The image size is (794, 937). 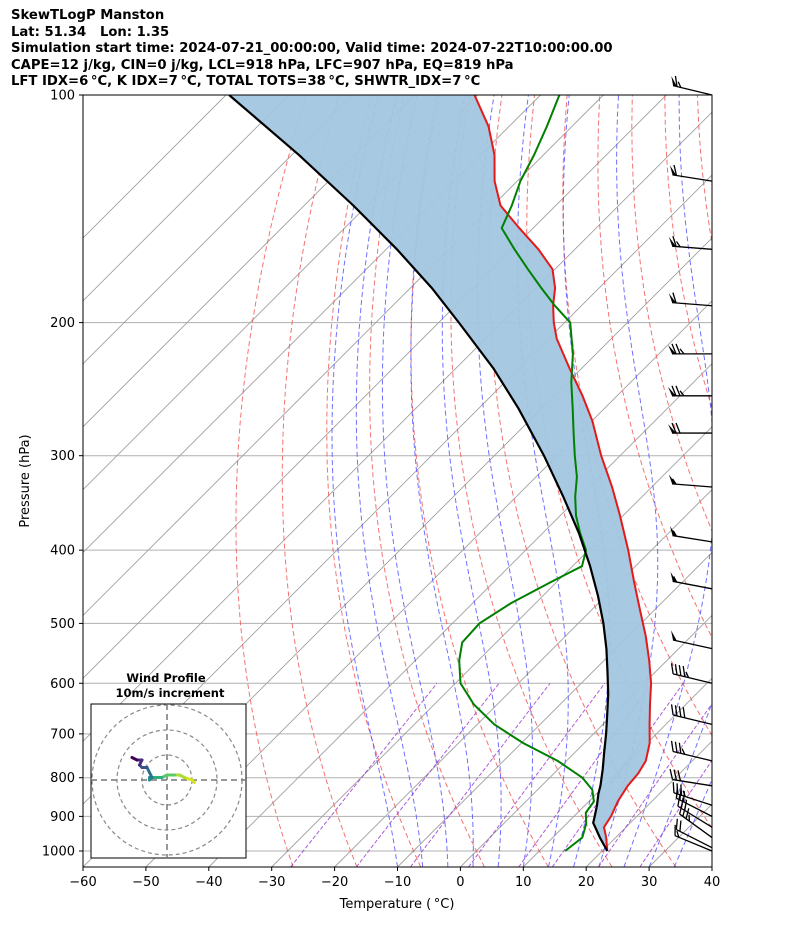 What do you see at coordinates (166, 678) in the screenshot?
I see `hodograph-title: Wind Profile` at bounding box center [166, 678].